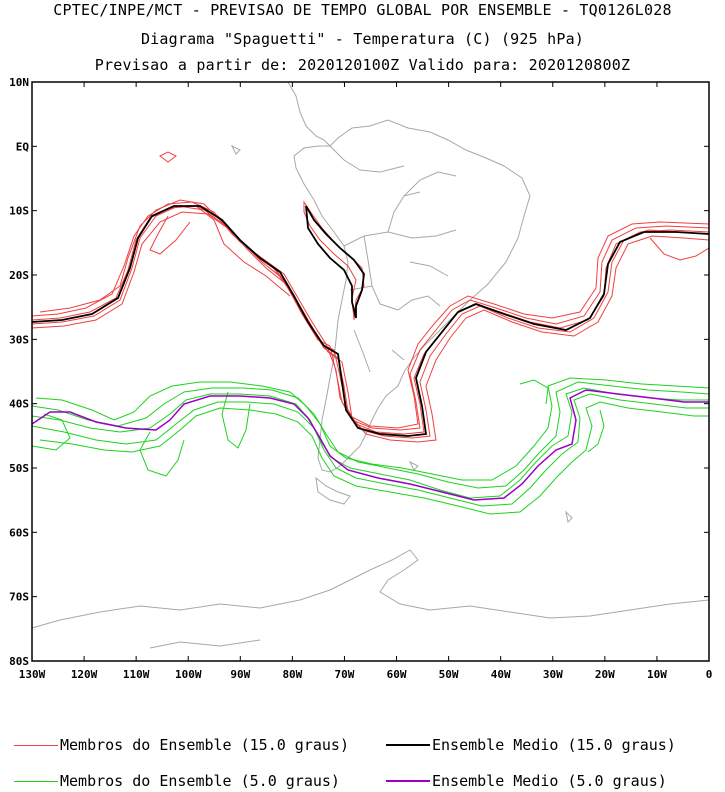 Image resolution: width=725 pixels, height=792 pixels. I want to click on lat-tick-label: 60S, so click(19, 532).